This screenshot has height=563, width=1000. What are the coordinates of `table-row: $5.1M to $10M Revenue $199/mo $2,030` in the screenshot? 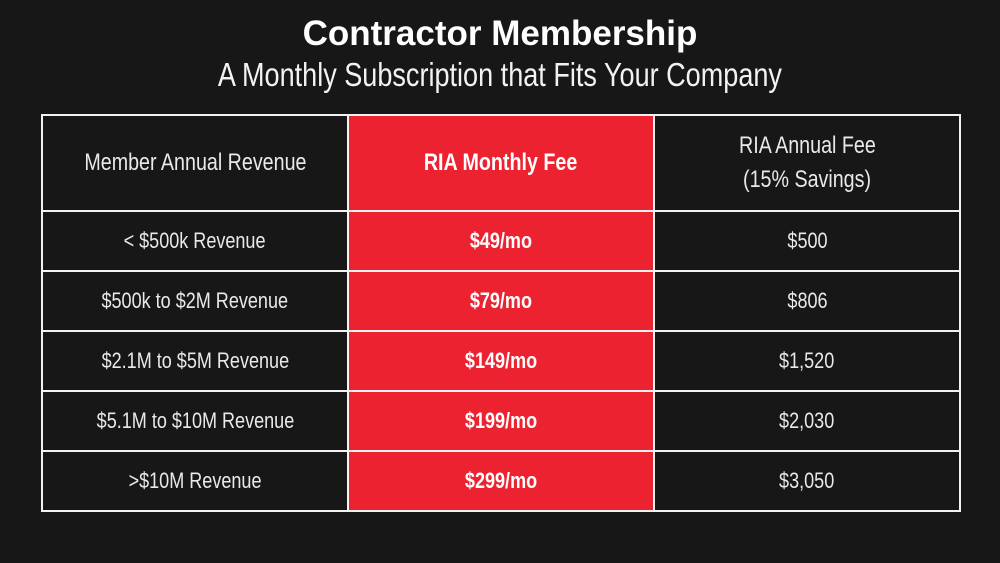 It's located at (501, 421).